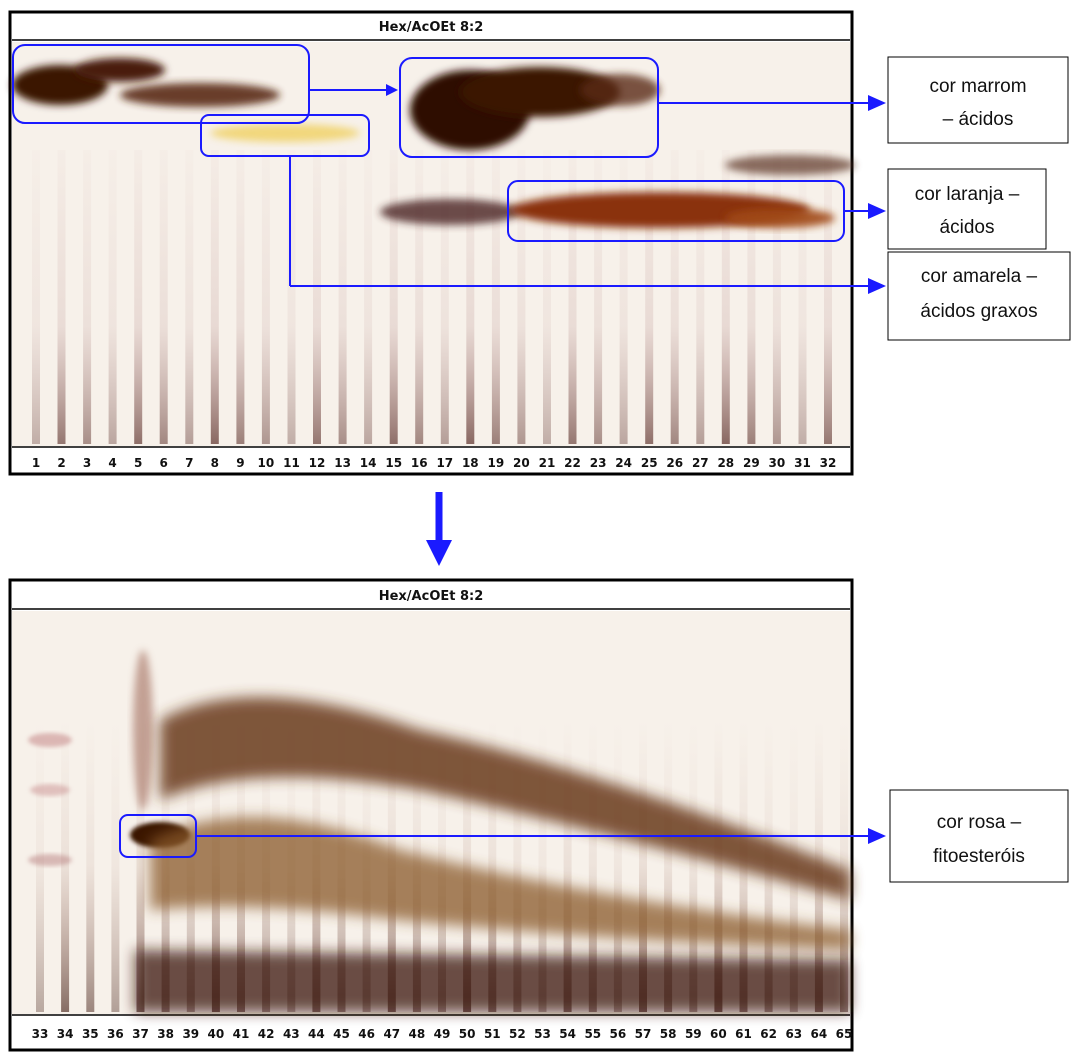 The image size is (1073, 1055). What do you see at coordinates (529, 107) in the screenshot?
I see `highlight-box-brown-center` at bounding box center [529, 107].